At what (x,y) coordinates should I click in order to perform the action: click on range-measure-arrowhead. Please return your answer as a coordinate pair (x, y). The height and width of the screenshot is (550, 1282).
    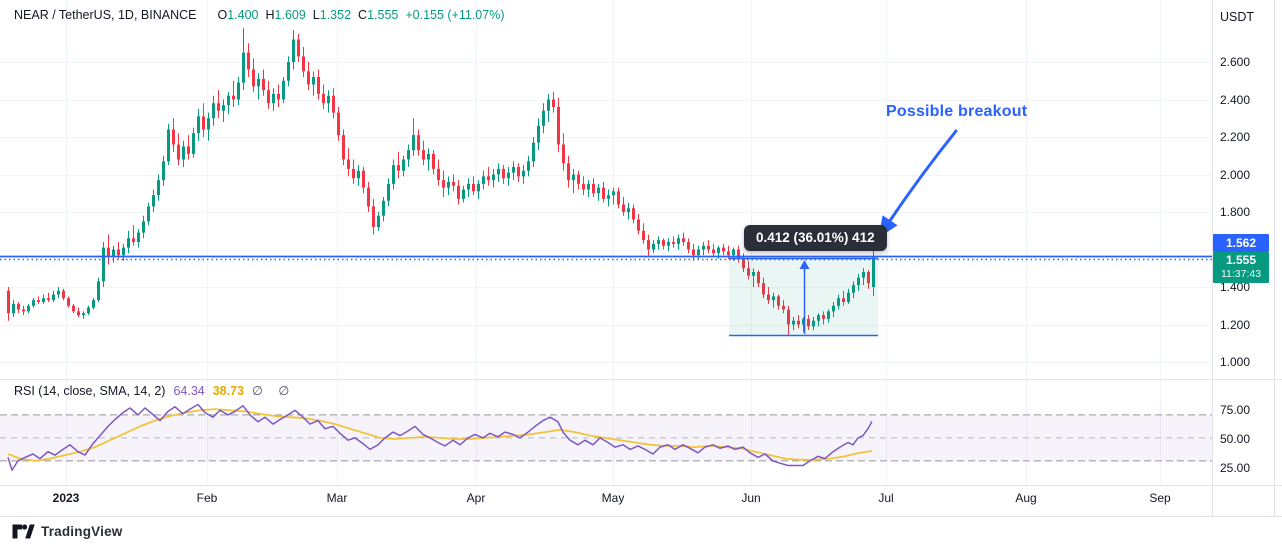
    Looking at the image, I should click on (804, 264).